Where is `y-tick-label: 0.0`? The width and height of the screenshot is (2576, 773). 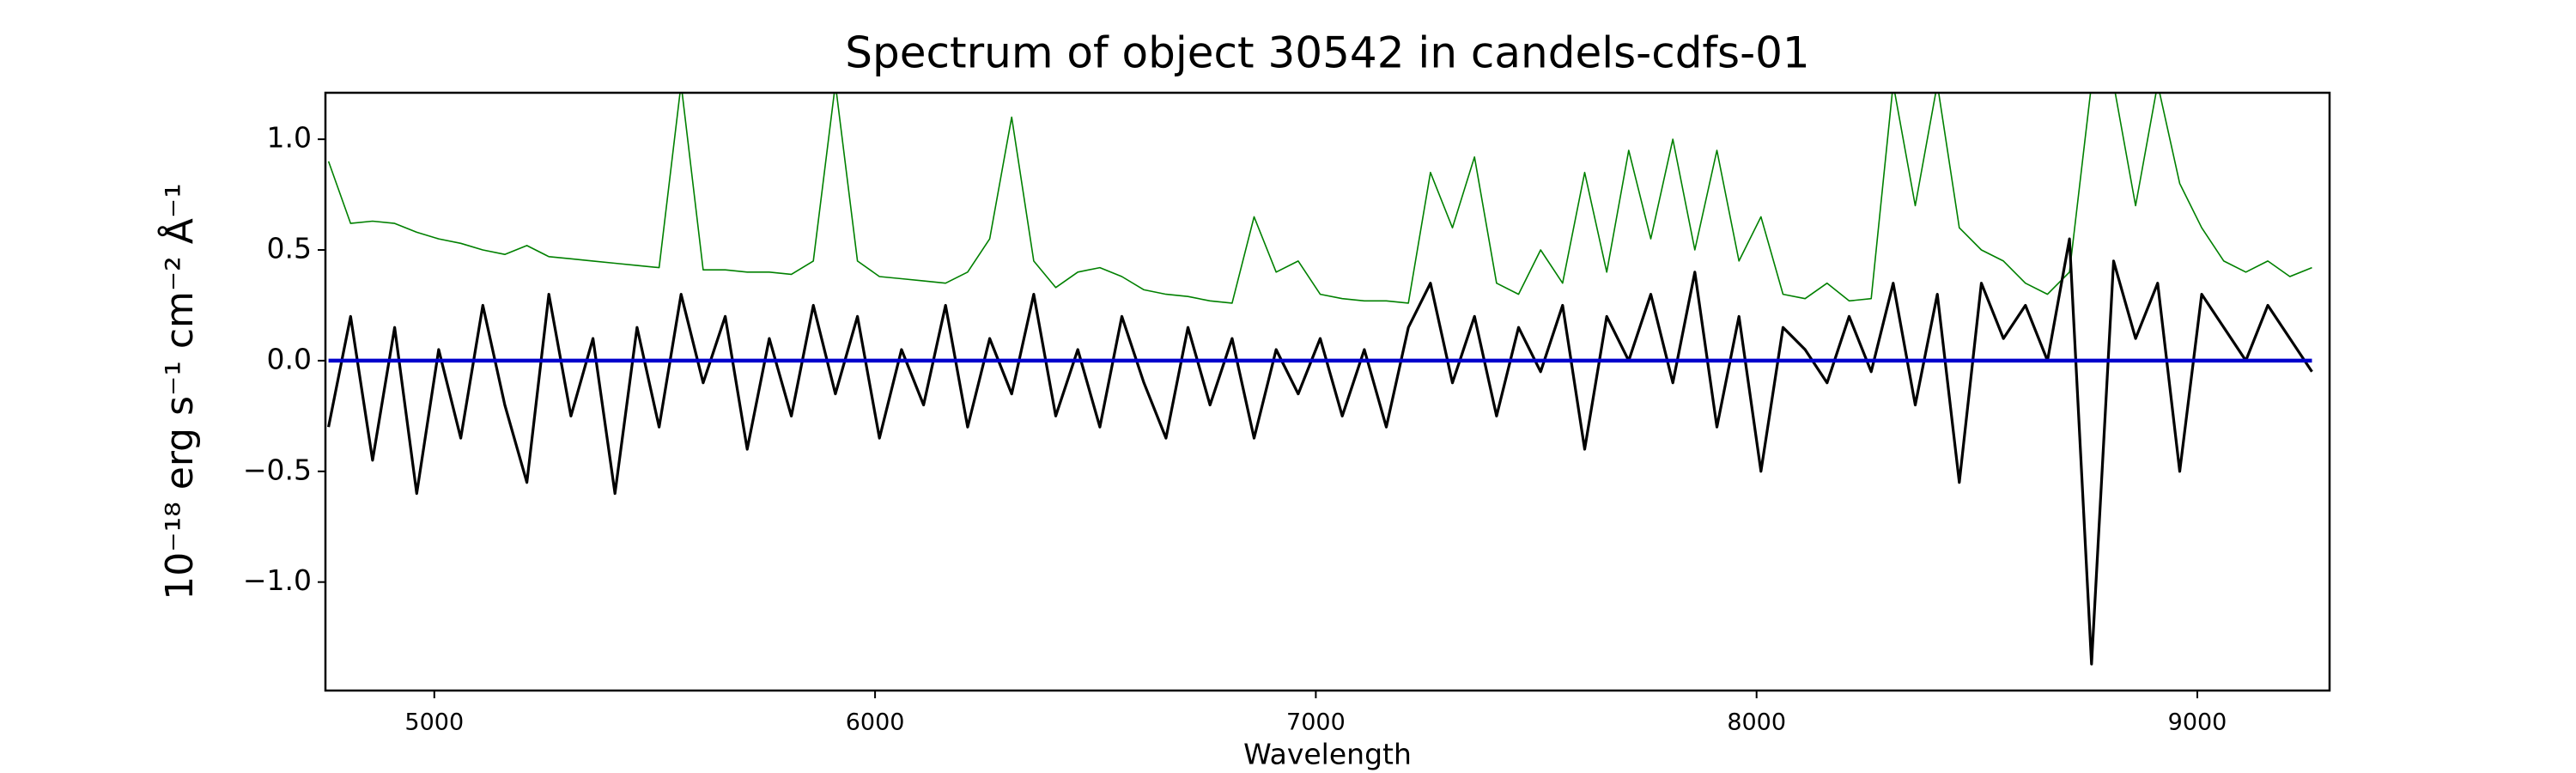 y-tick-label: 0.0 is located at coordinates (290, 358).